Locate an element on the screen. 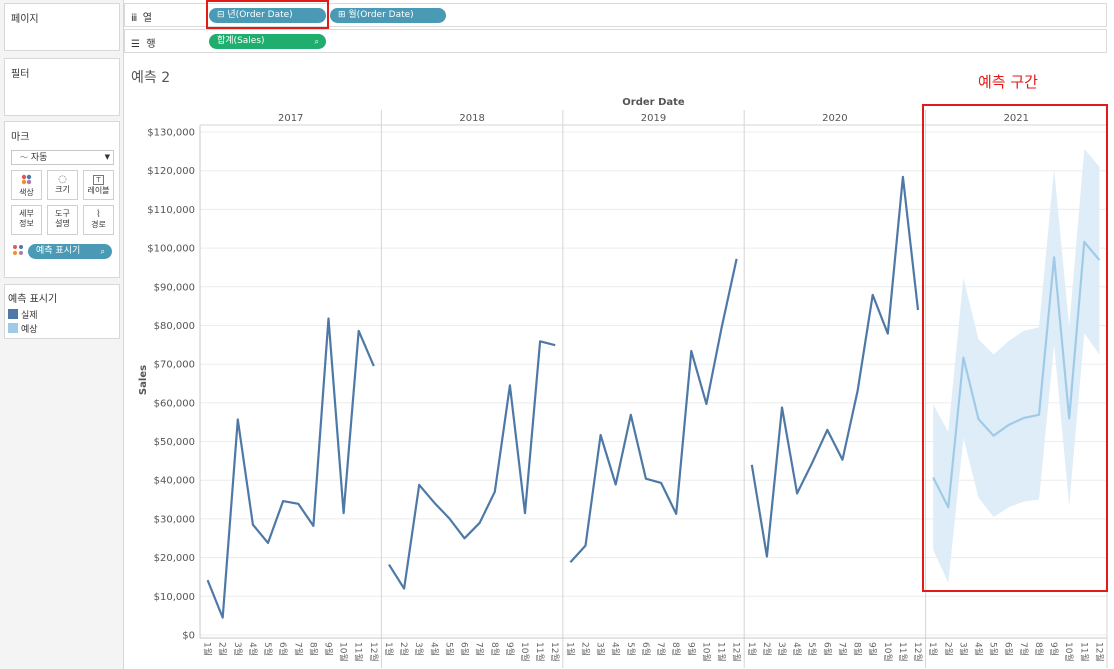  forecast-band is located at coordinates (1016, 366).